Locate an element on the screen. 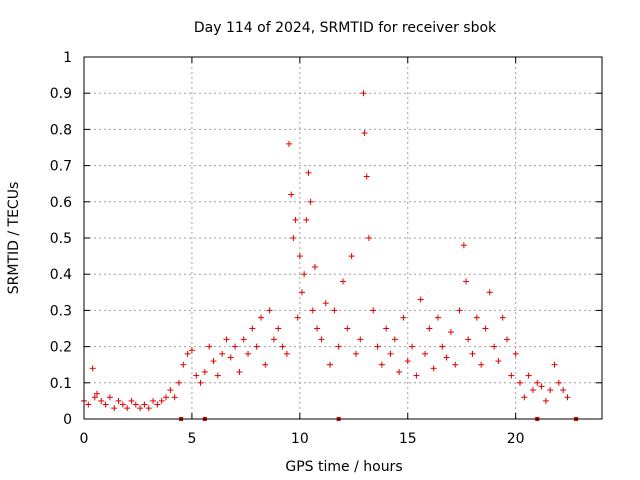  y-tick-label: 0.3 is located at coordinates (61, 311).